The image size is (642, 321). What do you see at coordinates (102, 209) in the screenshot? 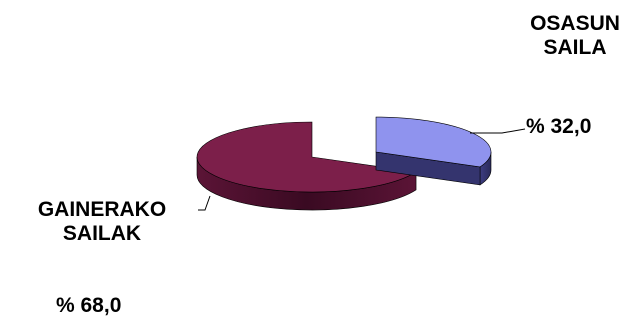
I see `slice-label-gainerako-line1: GAINERAKO` at bounding box center [102, 209].